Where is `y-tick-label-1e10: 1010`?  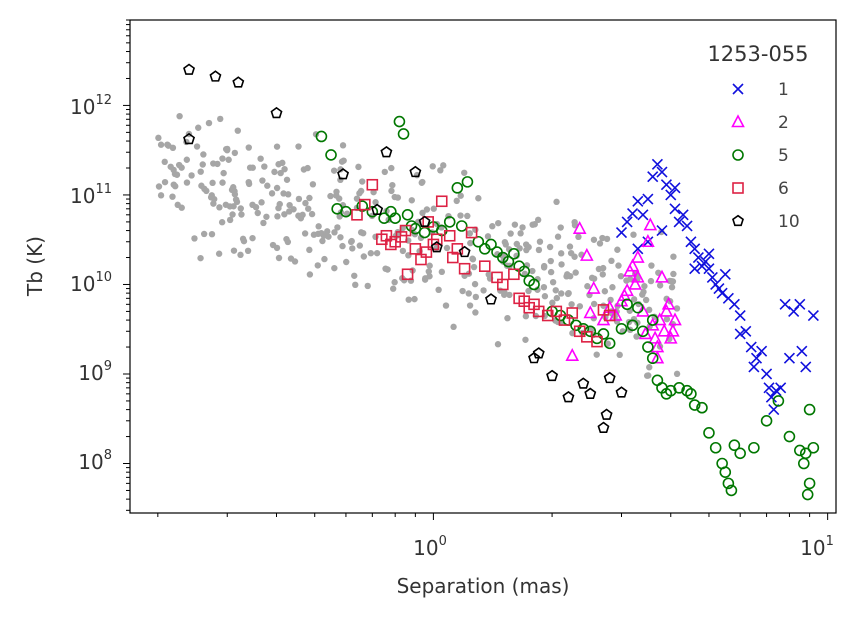 y-tick-label-1e10: 1010 is located at coordinates (91, 283).